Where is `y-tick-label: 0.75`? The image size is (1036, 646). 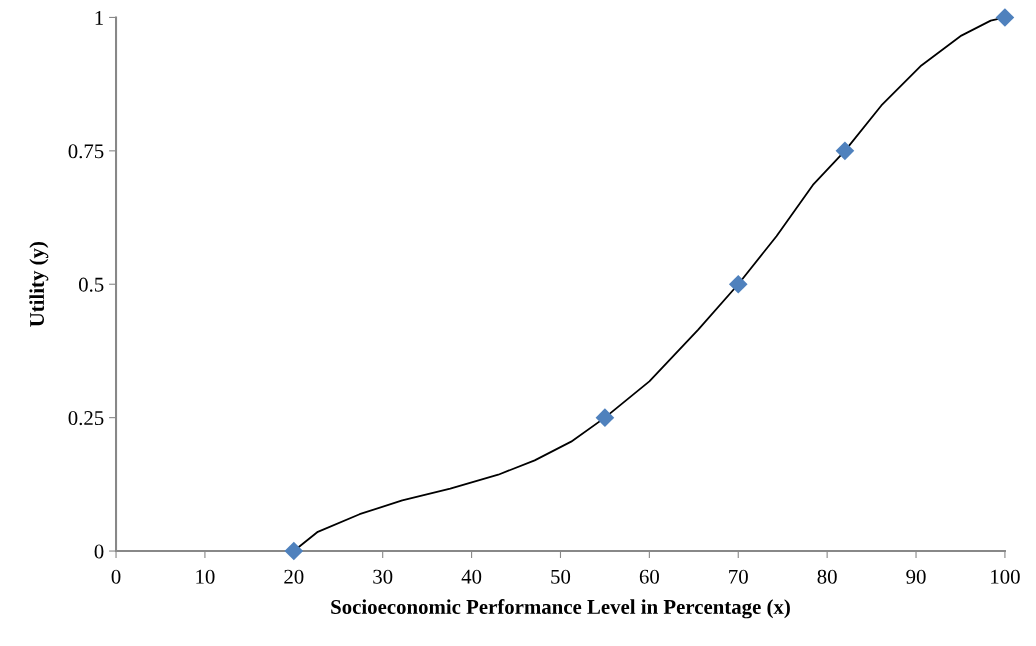 y-tick-label: 0.75 is located at coordinates (86, 151).